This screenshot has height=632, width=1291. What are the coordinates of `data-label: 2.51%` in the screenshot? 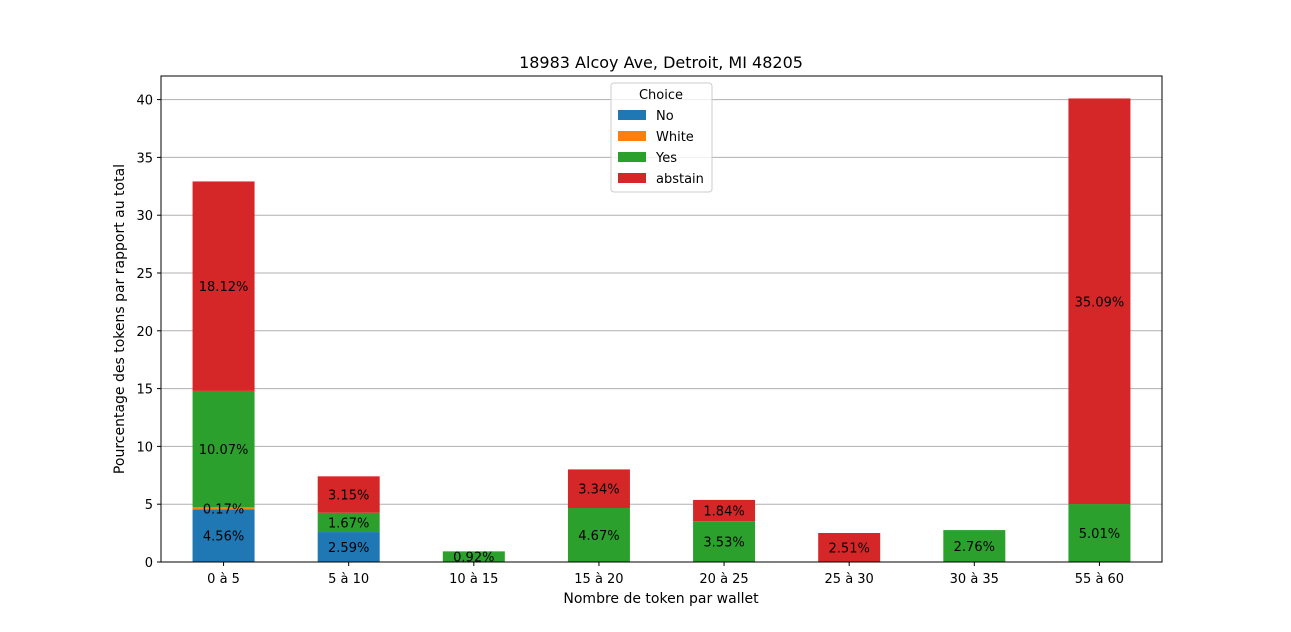 It's located at (849, 548).